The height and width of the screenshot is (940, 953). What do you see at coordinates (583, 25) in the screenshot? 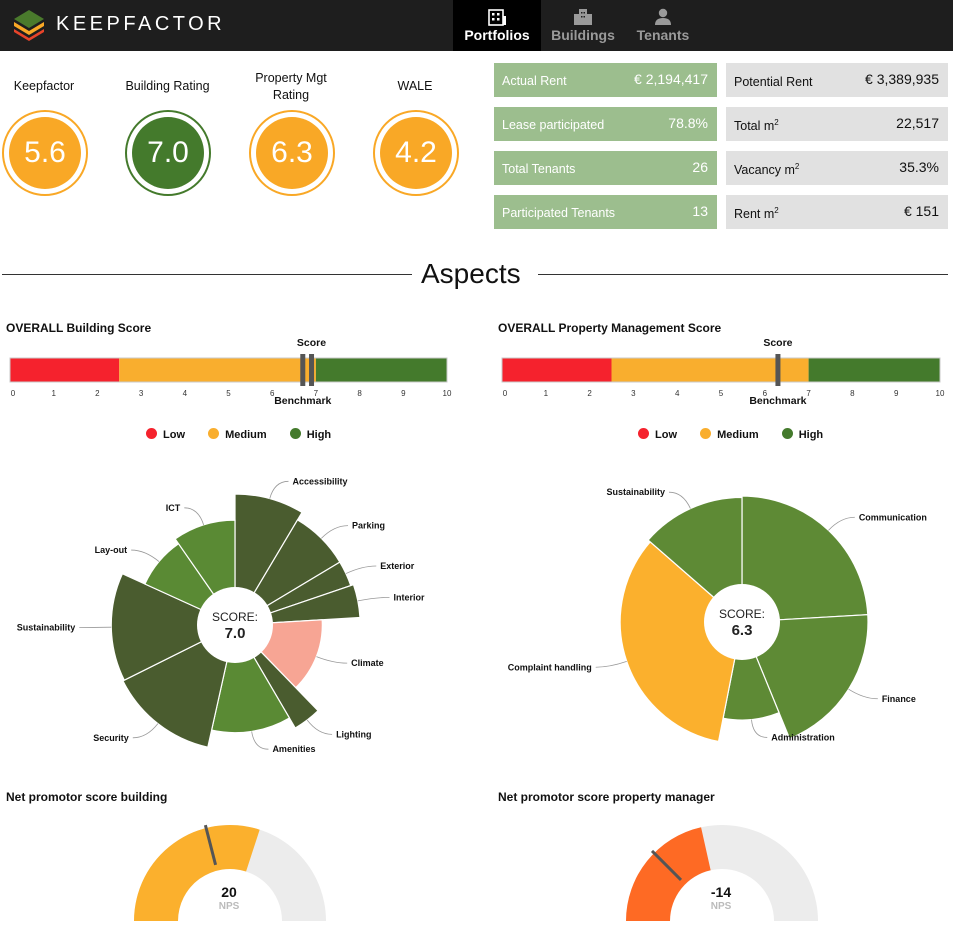
I see `nav-tab-buildings: Buildings` at bounding box center [583, 25].